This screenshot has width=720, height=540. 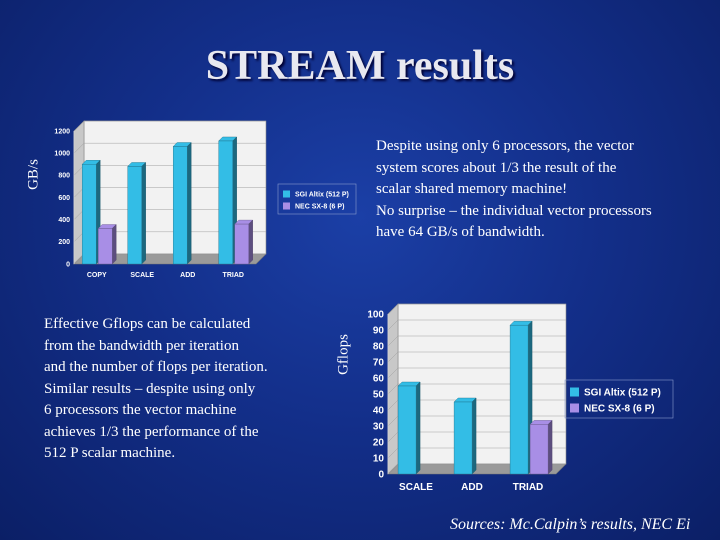 I want to click on chart1-y-tick-label: 600, so click(x=64, y=198).